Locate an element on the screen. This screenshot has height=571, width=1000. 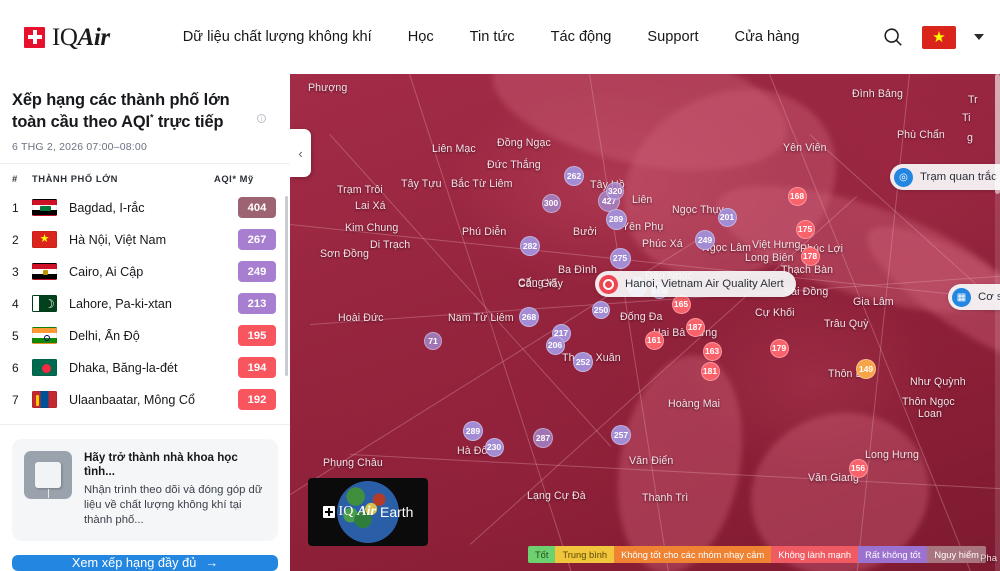
aqi-marker: 282 is located at coordinates (530, 246).